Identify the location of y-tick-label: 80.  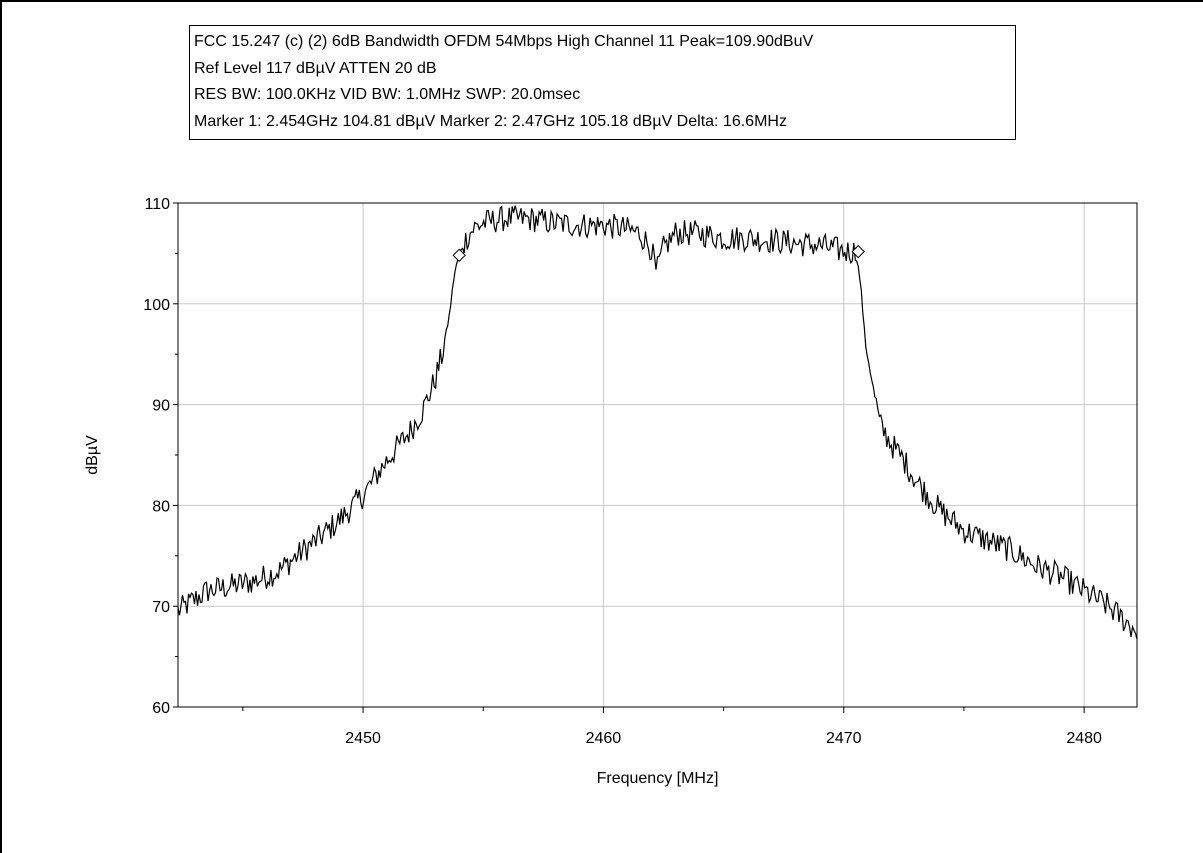
(161, 506).